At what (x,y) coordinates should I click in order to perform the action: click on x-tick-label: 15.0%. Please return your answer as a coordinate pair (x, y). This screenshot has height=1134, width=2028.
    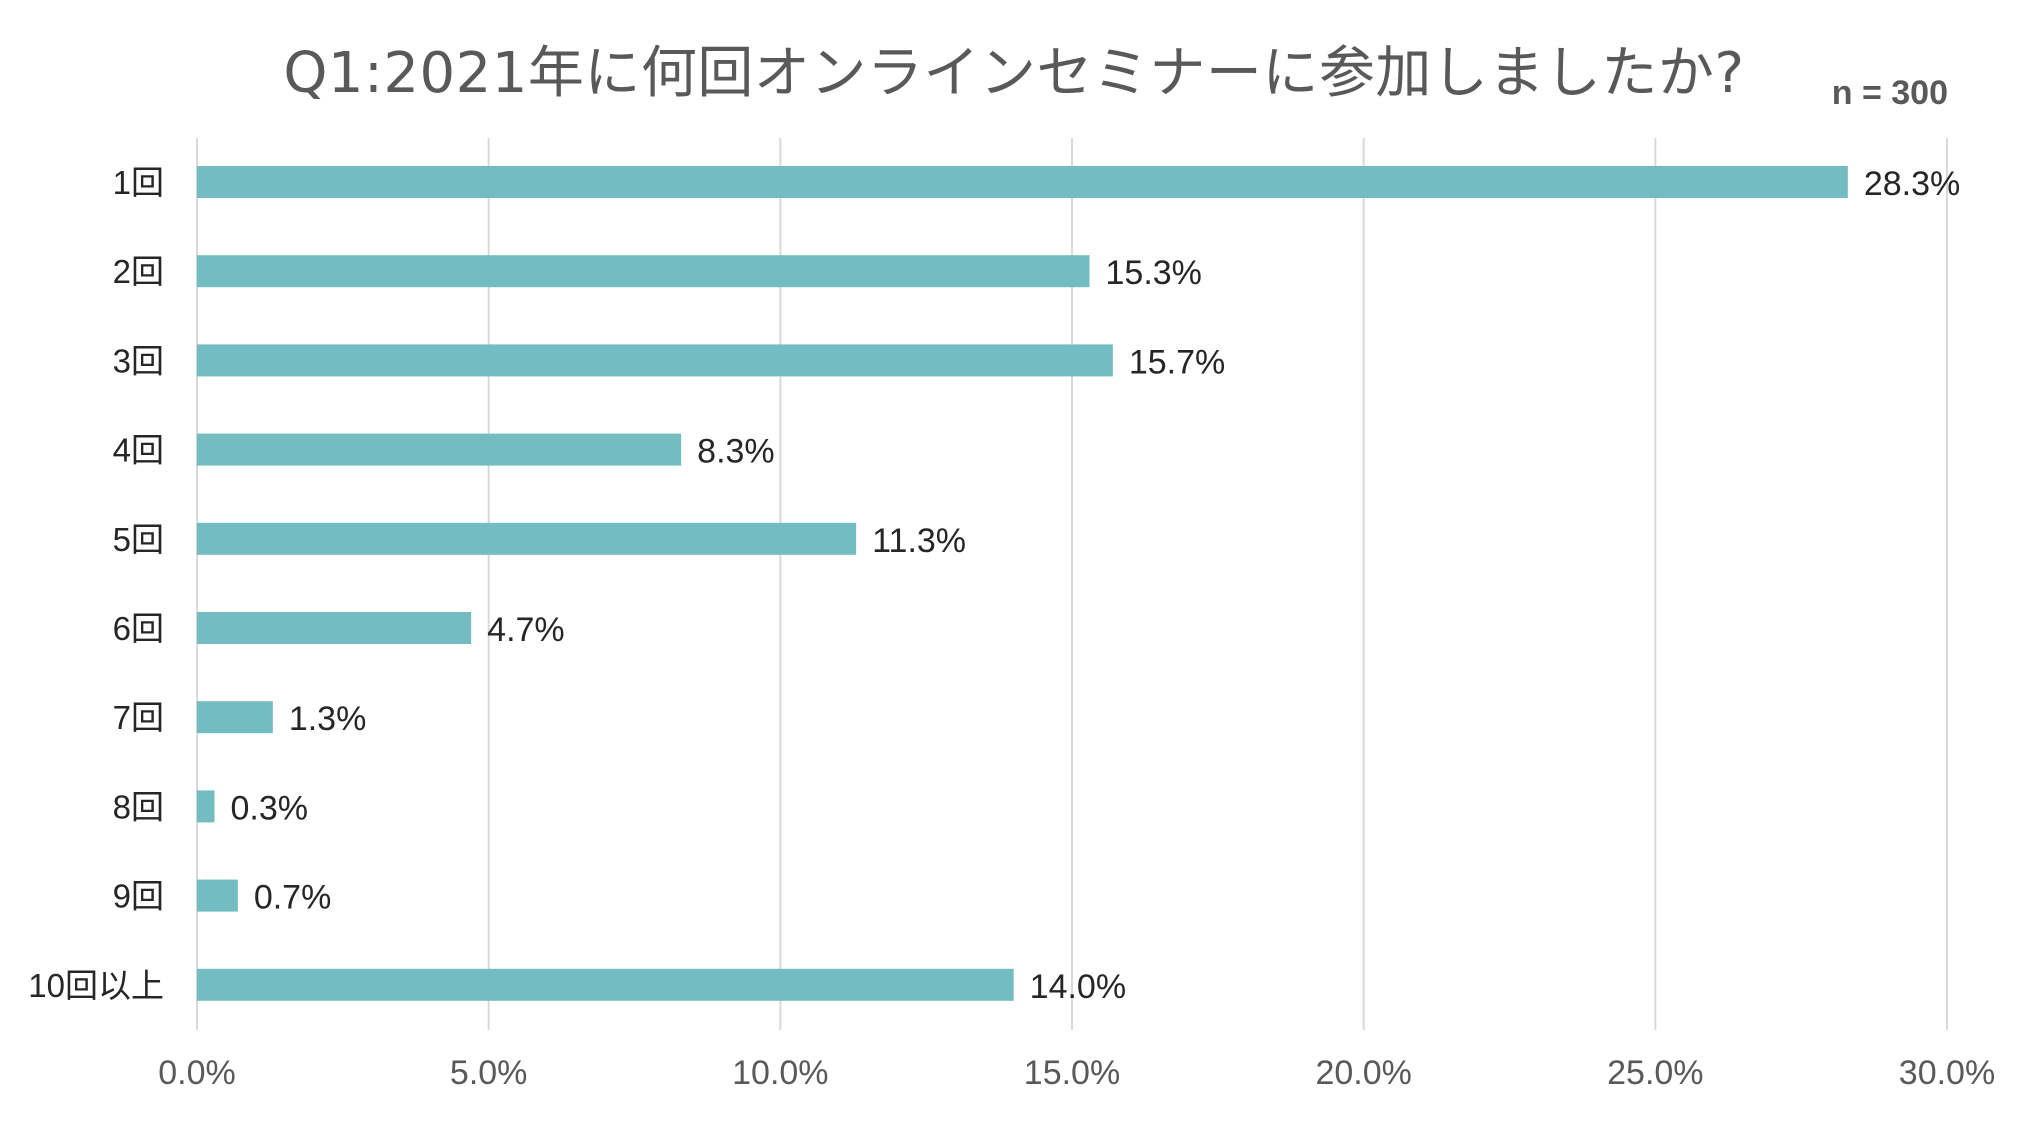
    Looking at the image, I should click on (1072, 1073).